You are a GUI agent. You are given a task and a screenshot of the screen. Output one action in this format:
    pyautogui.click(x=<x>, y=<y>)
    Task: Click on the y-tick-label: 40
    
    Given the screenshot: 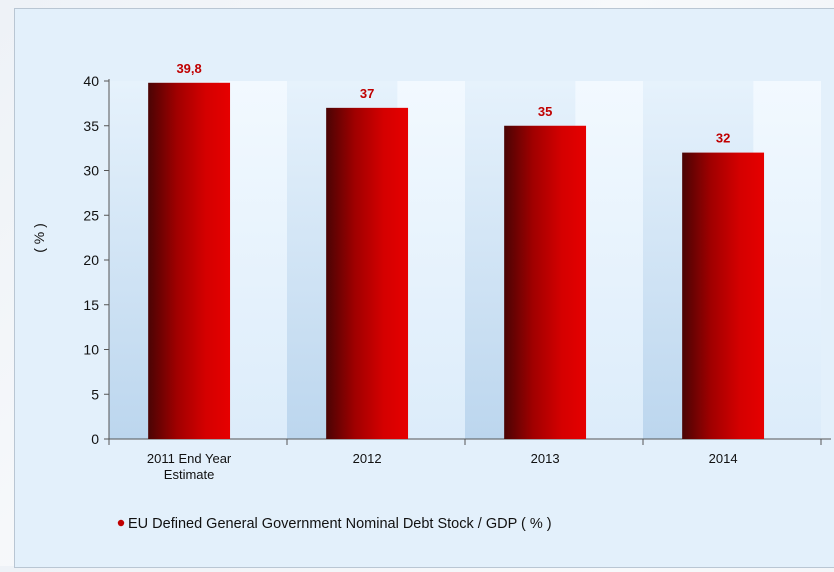 What is the action you would take?
    pyautogui.click(x=91, y=81)
    